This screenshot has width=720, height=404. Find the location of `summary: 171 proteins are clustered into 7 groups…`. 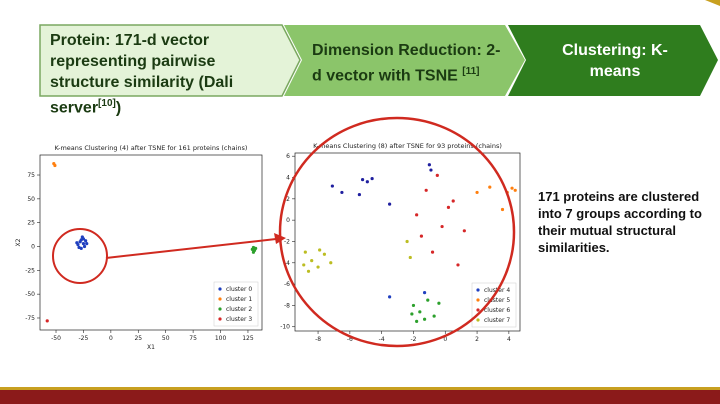

summary: 171 proteins are clustered into 7 groups… is located at coordinates (620, 222).